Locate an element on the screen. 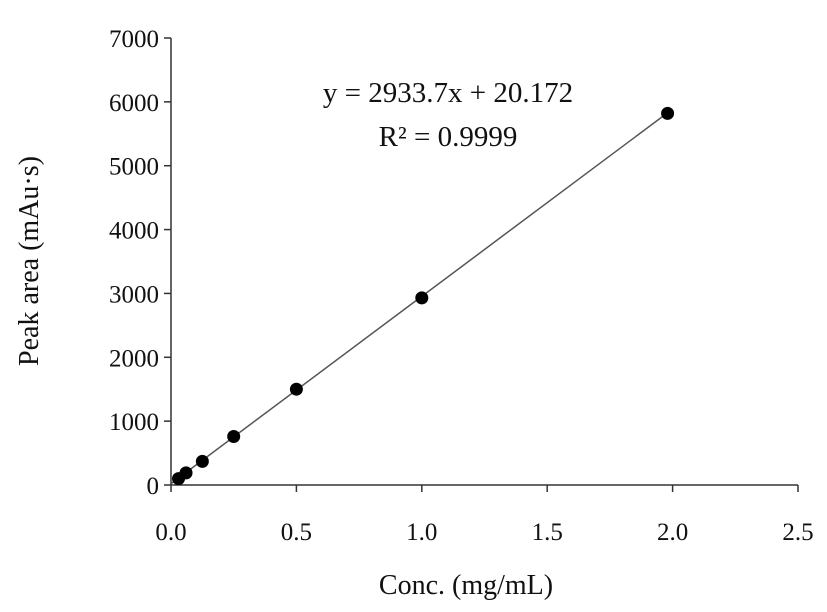 Image resolution: width=827 pixels, height=612 pixels. y-ticks: 0 1000 2000 3000 4000 5000 6000 7000 is located at coordinates (140, 263).